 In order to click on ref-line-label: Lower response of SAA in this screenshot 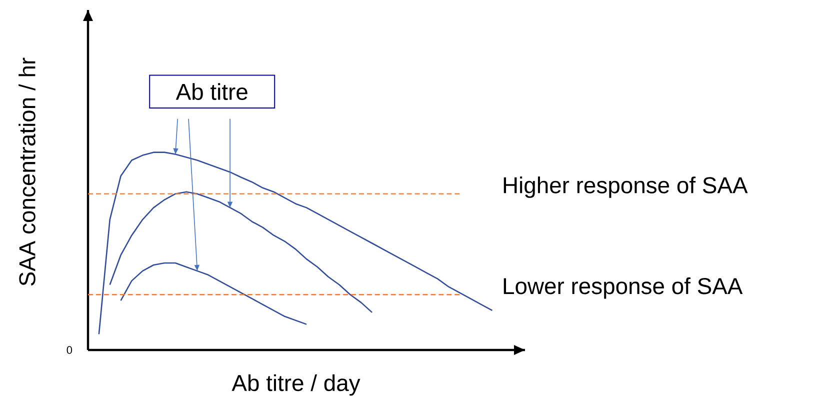, I will do `click(623, 288)`.